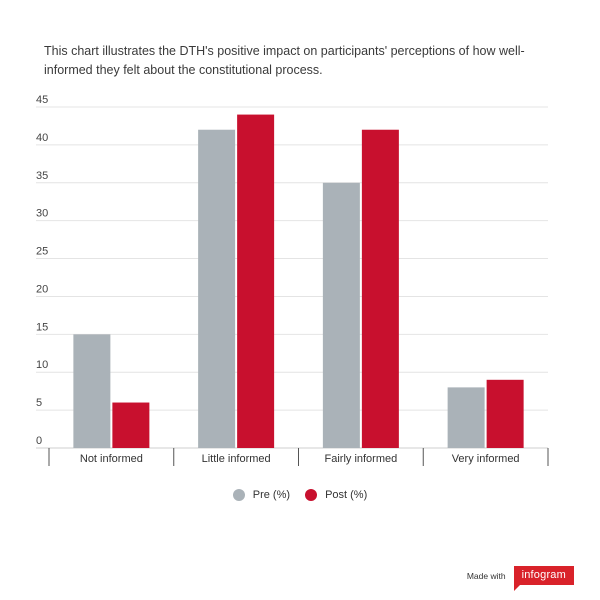  What do you see at coordinates (380, 288) in the screenshot?
I see `bar-post-fairly-informed` at bounding box center [380, 288].